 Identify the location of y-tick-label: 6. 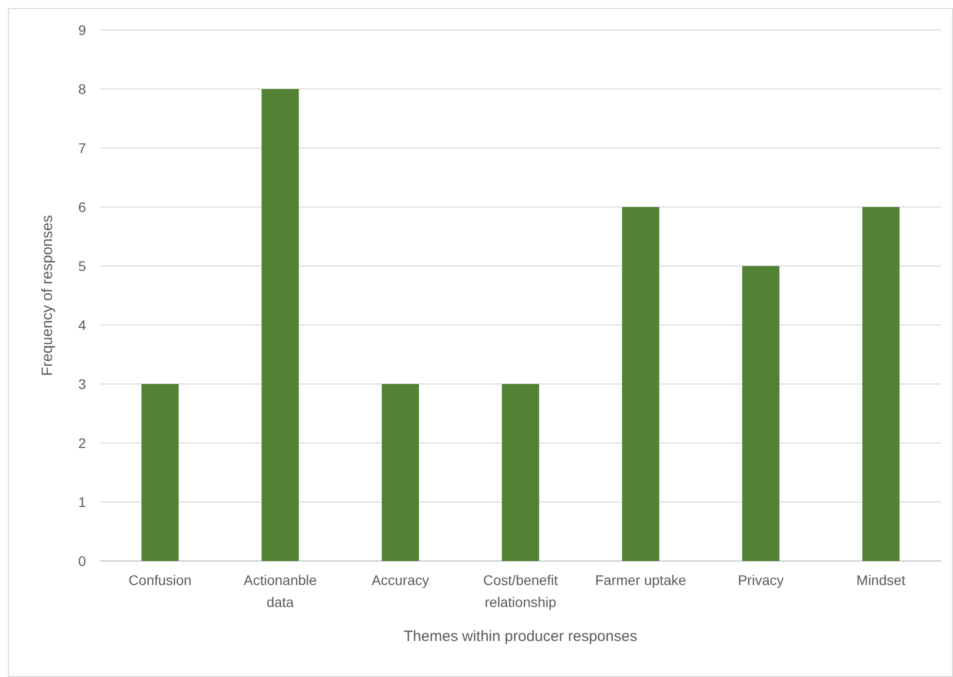
(82, 206).